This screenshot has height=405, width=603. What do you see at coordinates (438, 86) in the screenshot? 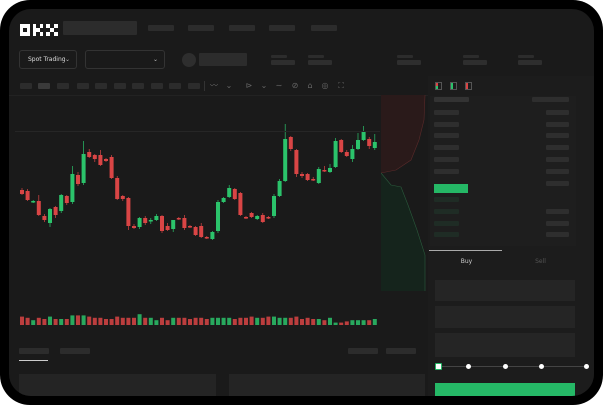
I see `orderbook-view-both-icon` at bounding box center [438, 86].